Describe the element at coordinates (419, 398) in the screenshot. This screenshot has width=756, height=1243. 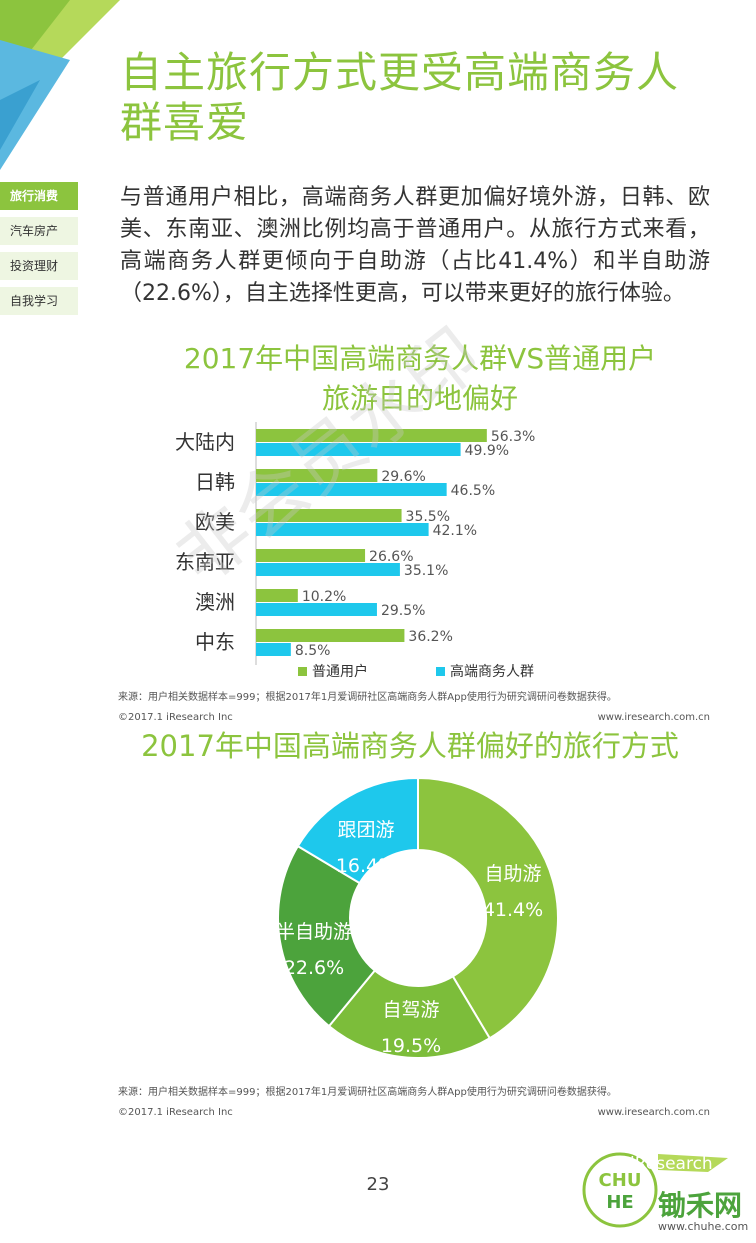
I see `chart1-title-line2: 旅游目的地偏好` at that location.